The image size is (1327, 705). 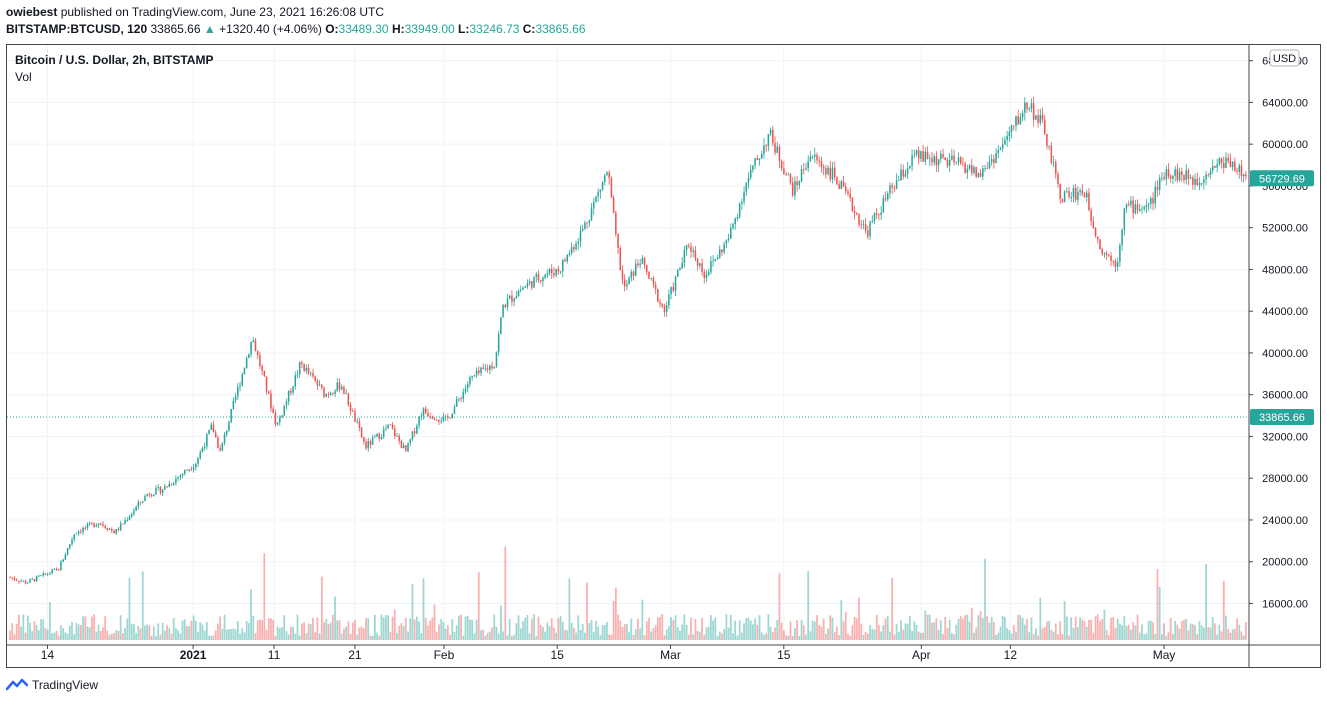 I want to click on time-axis: 14 2021 11 21 Feb 15 Mar 15 Apr 12 May, so click(x=663, y=653).